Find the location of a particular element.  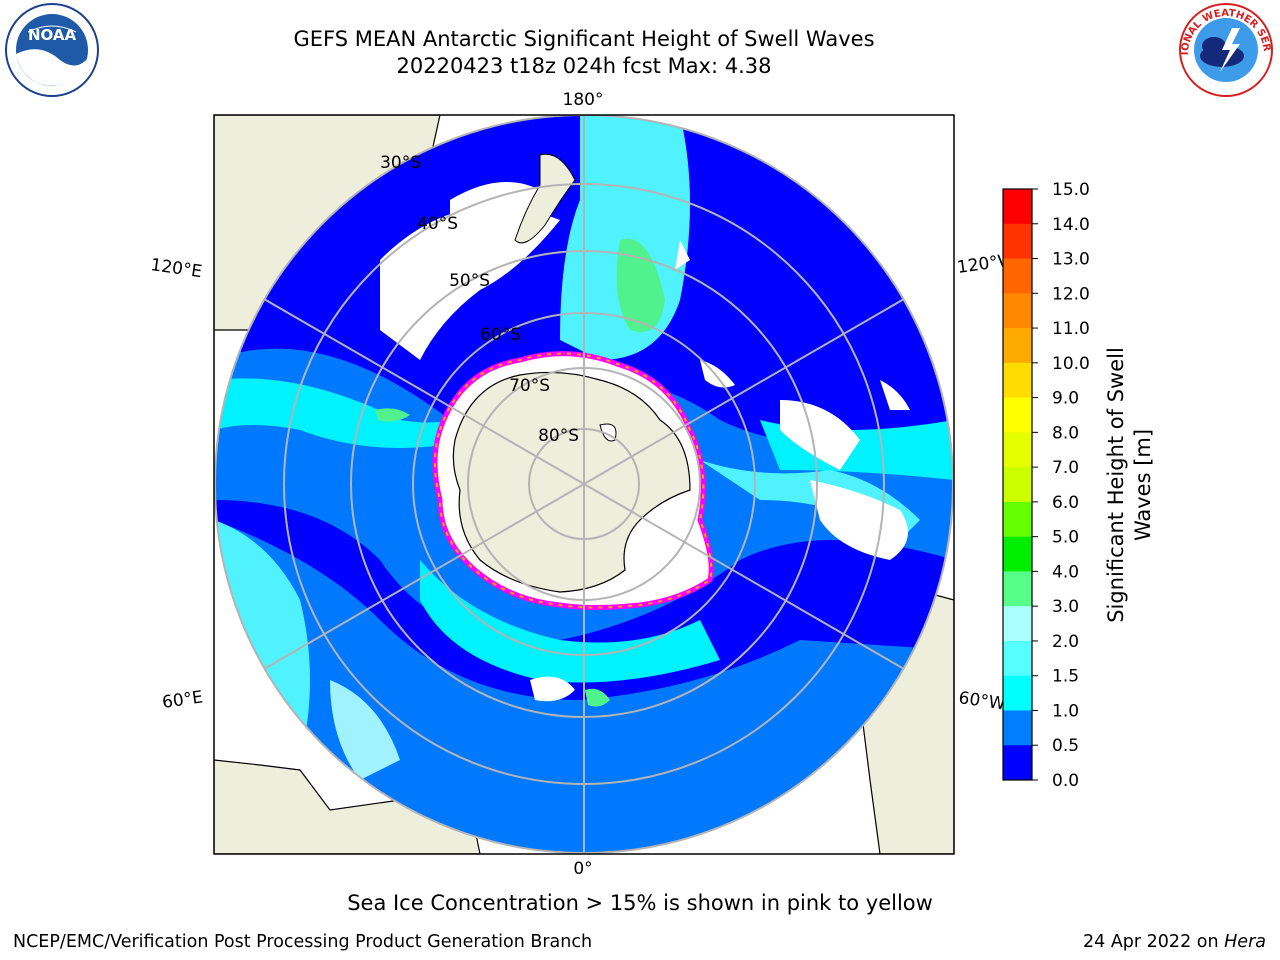

colorbar-tick-label: 15.0 is located at coordinates (1071, 190).